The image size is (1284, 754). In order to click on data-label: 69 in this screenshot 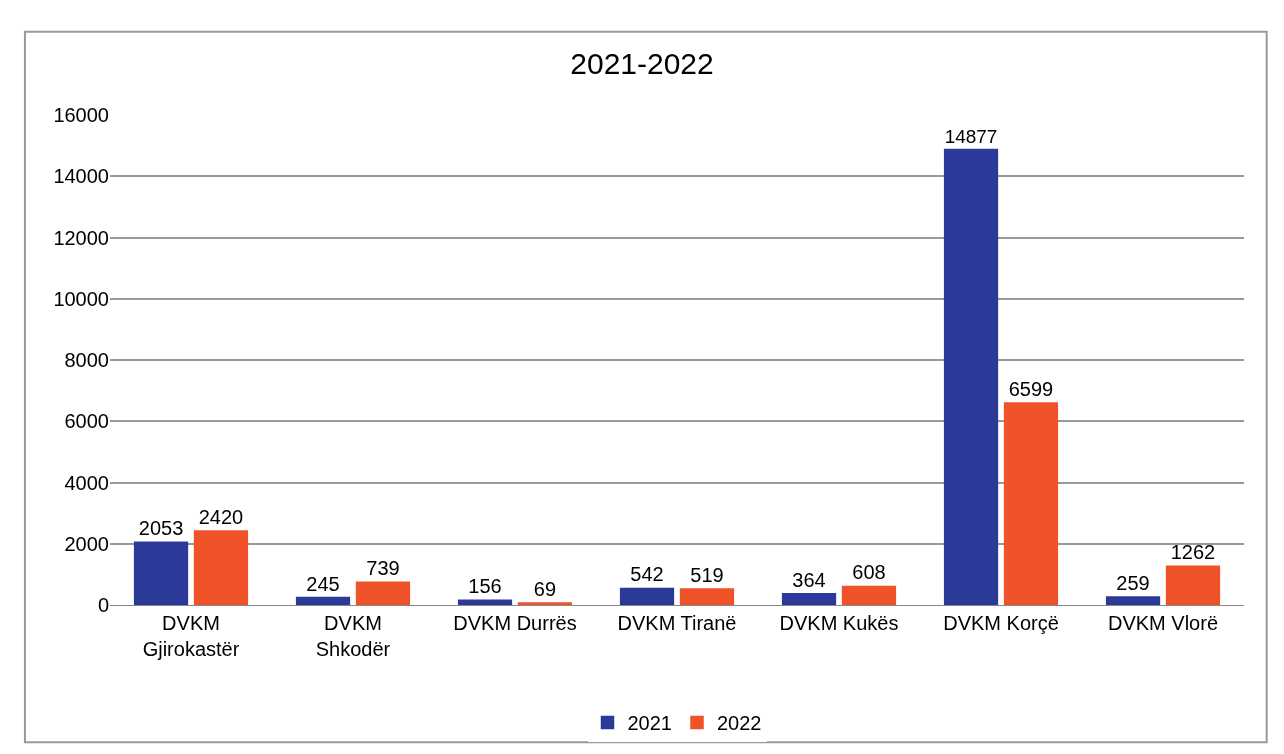, I will do `click(545, 588)`.